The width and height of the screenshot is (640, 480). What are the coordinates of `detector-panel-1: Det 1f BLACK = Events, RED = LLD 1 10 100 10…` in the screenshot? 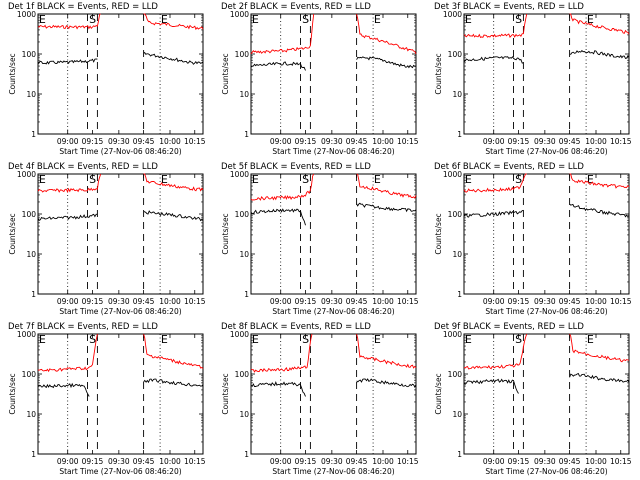 It's located at (110, 80).